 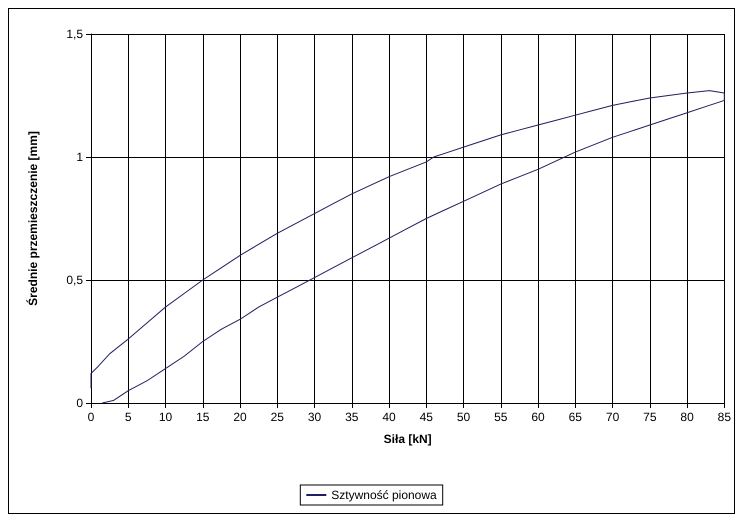 I want to click on x-tick-label: 25, so click(x=277, y=417).